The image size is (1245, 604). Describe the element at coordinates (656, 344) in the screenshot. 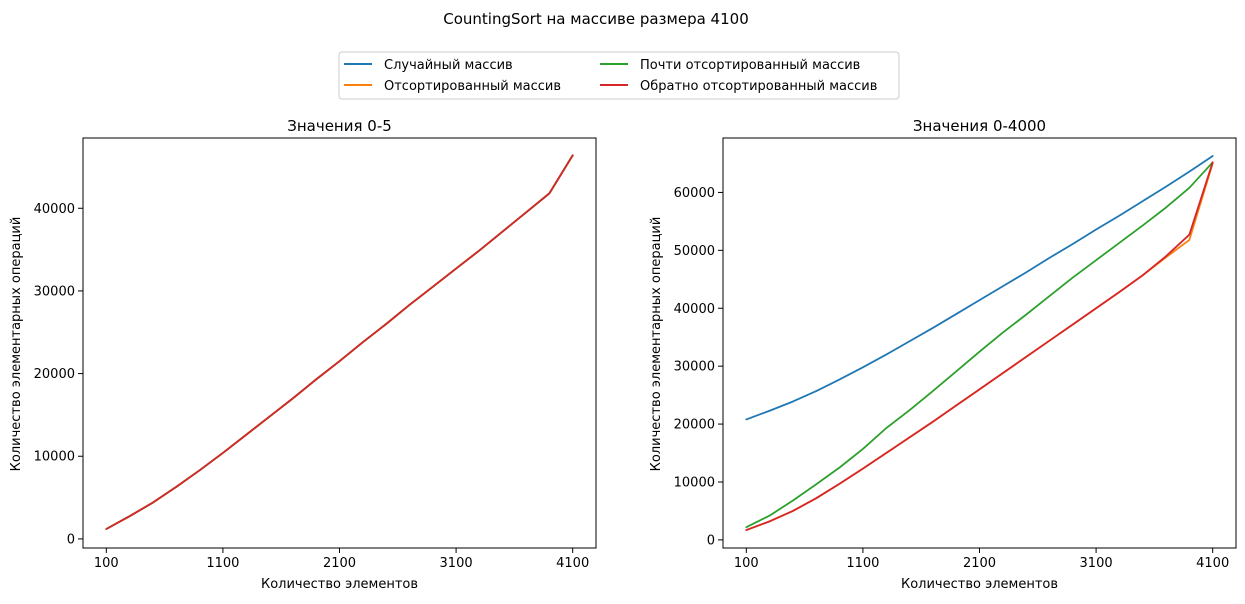

I see `right-subplot-ylabel: Количество элементарных операций` at that location.